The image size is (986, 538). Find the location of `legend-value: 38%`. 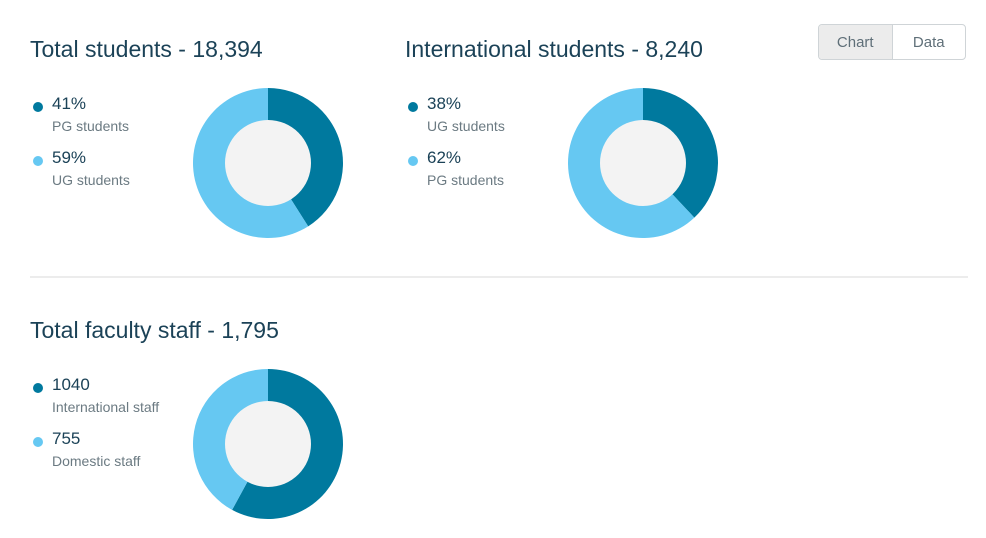

legend-value: 38% is located at coordinates (444, 103).